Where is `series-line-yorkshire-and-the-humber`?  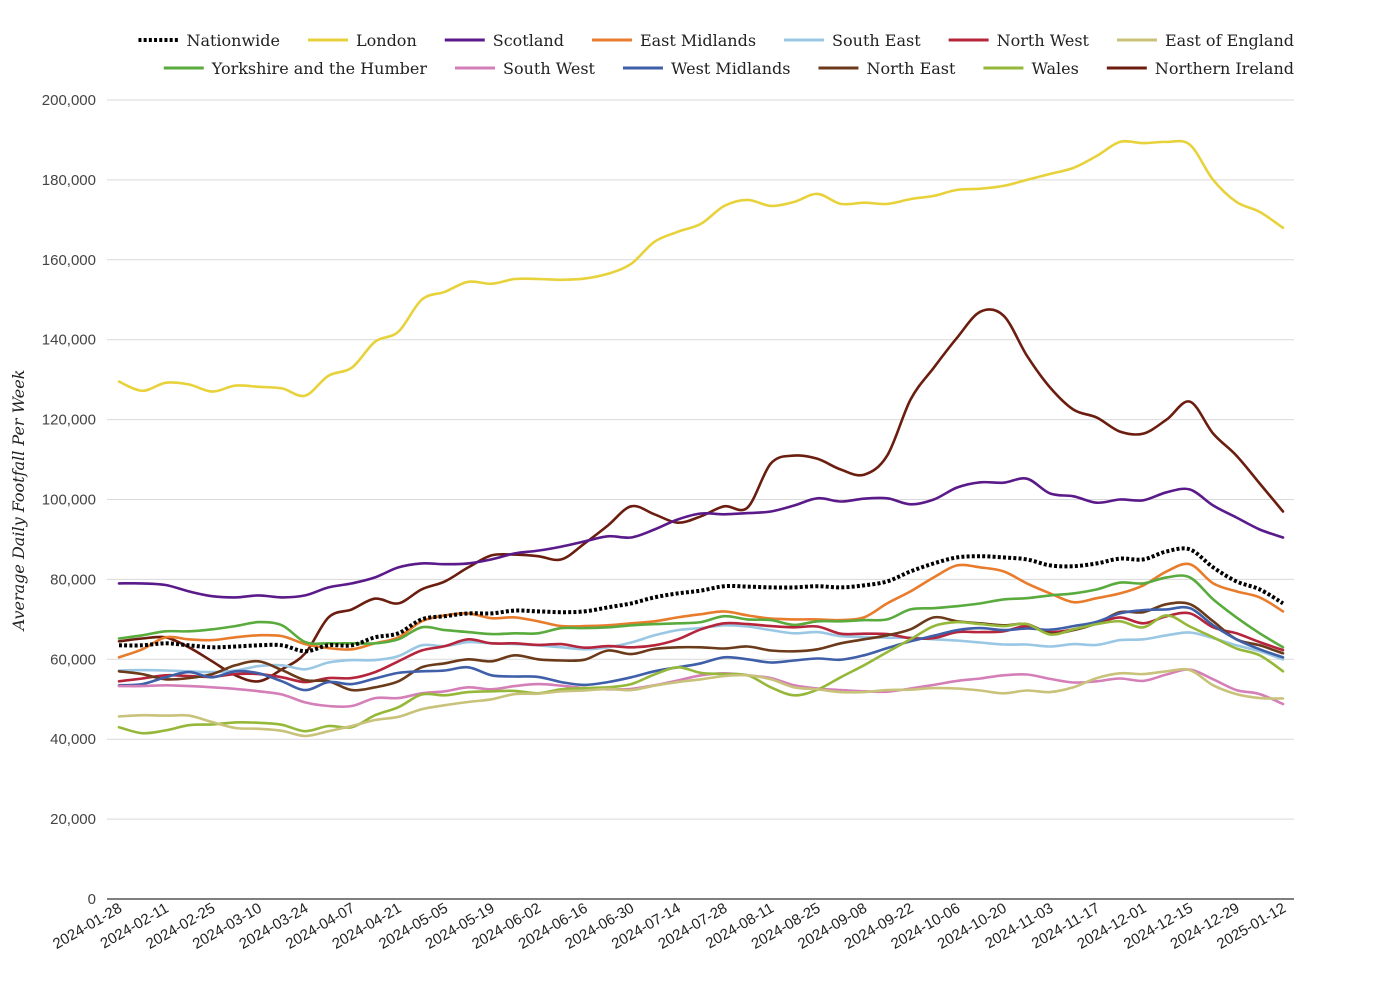
series-line-yorkshire-and-the-humber is located at coordinates (701, 611).